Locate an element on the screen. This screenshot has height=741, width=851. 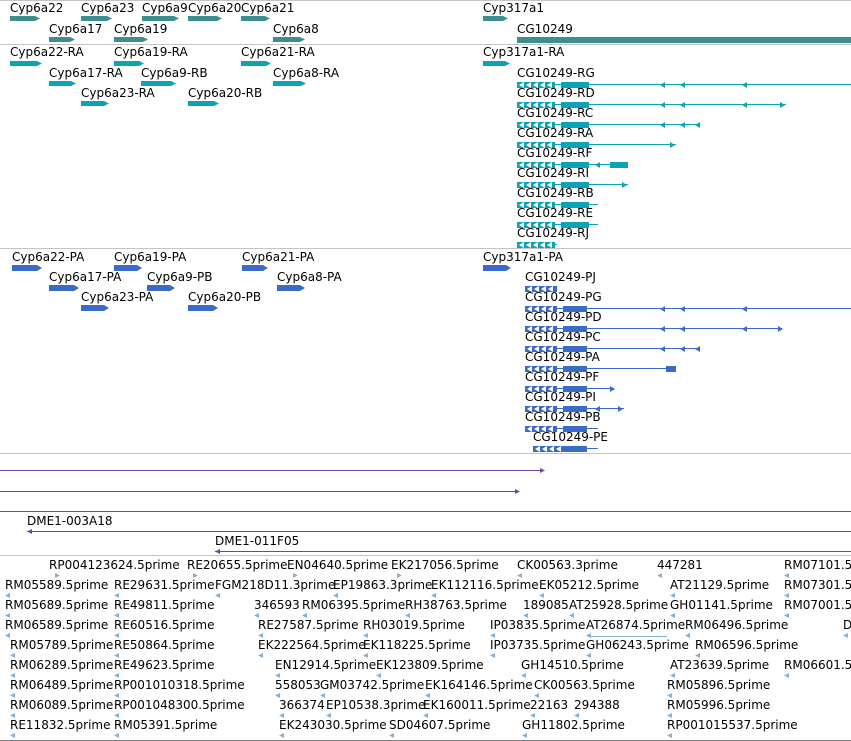
transcript-label: CG10249-RI is located at coordinates (553, 173).